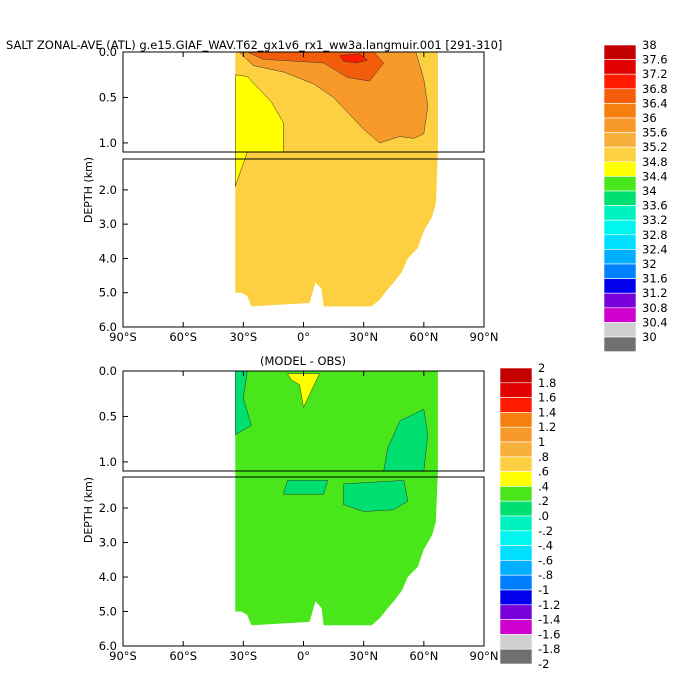  What do you see at coordinates (655, 147) in the screenshot?
I see `colorbar-label: 35.2` at bounding box center [655, 147].